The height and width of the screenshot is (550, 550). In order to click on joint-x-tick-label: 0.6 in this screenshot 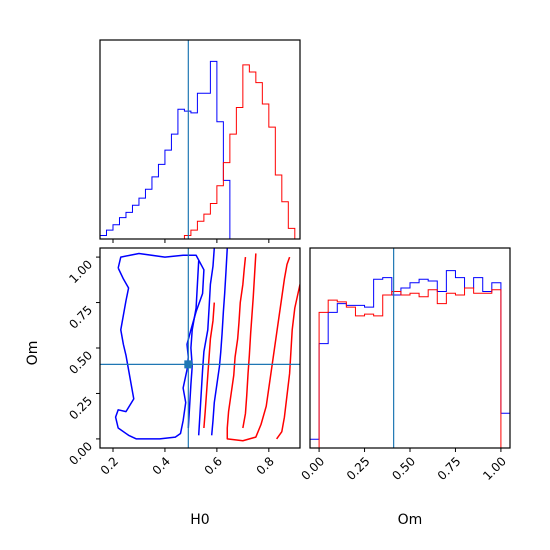, I will do `click(213, 465)`.